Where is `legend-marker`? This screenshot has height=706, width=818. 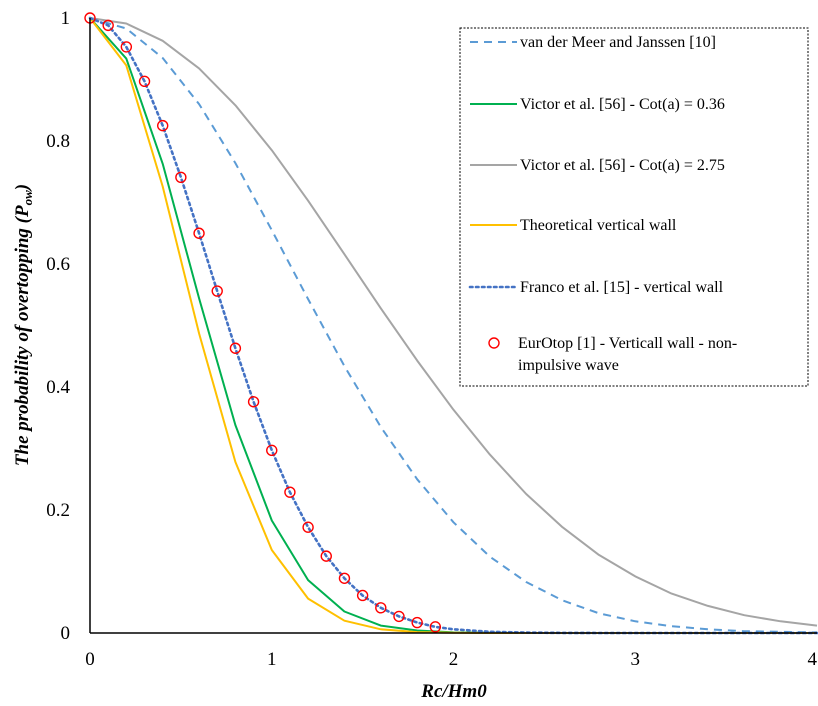
legend-marker is located at coordinates (494, 343).